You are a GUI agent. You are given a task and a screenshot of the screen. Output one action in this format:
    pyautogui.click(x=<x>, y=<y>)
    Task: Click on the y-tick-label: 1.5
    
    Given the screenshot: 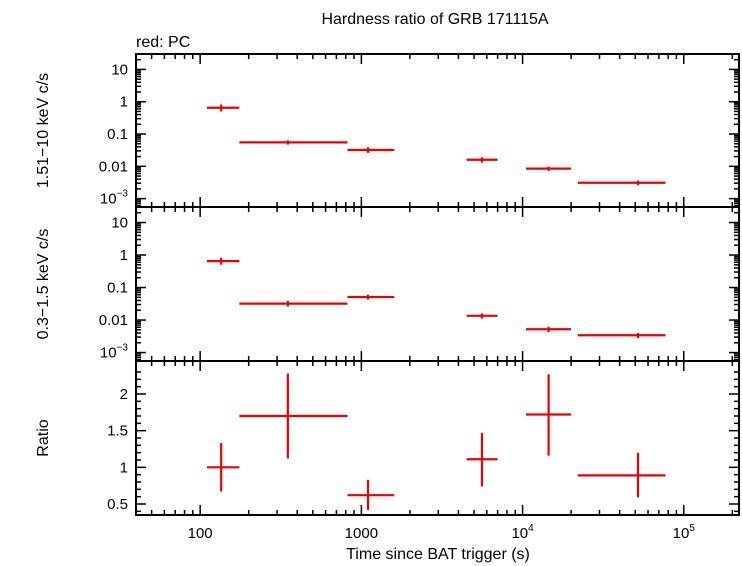 What is the action you would take?
    pyautogui.click(x=117, y=431)
    